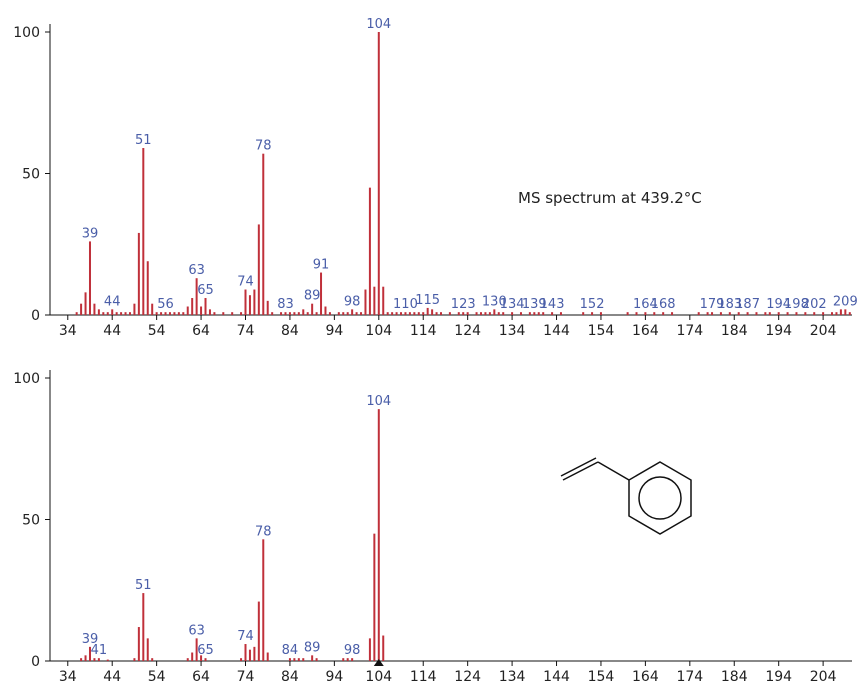  I want to click on peak-label: 44, so click(112, 301).